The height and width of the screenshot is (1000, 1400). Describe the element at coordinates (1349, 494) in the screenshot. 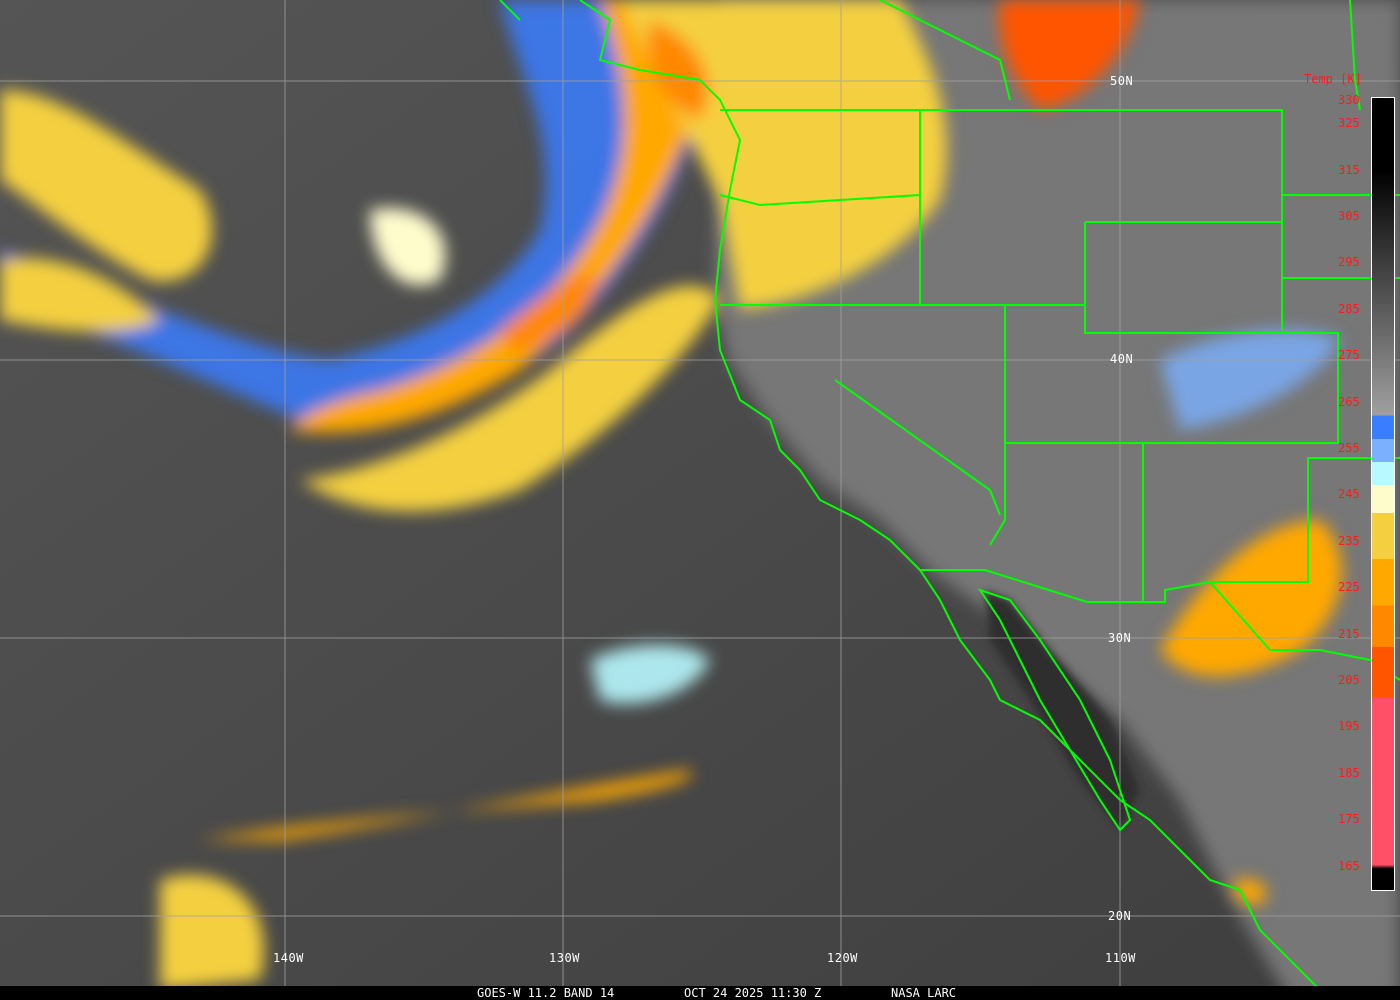

I see `colorbar-tick-label: 245` at that location.